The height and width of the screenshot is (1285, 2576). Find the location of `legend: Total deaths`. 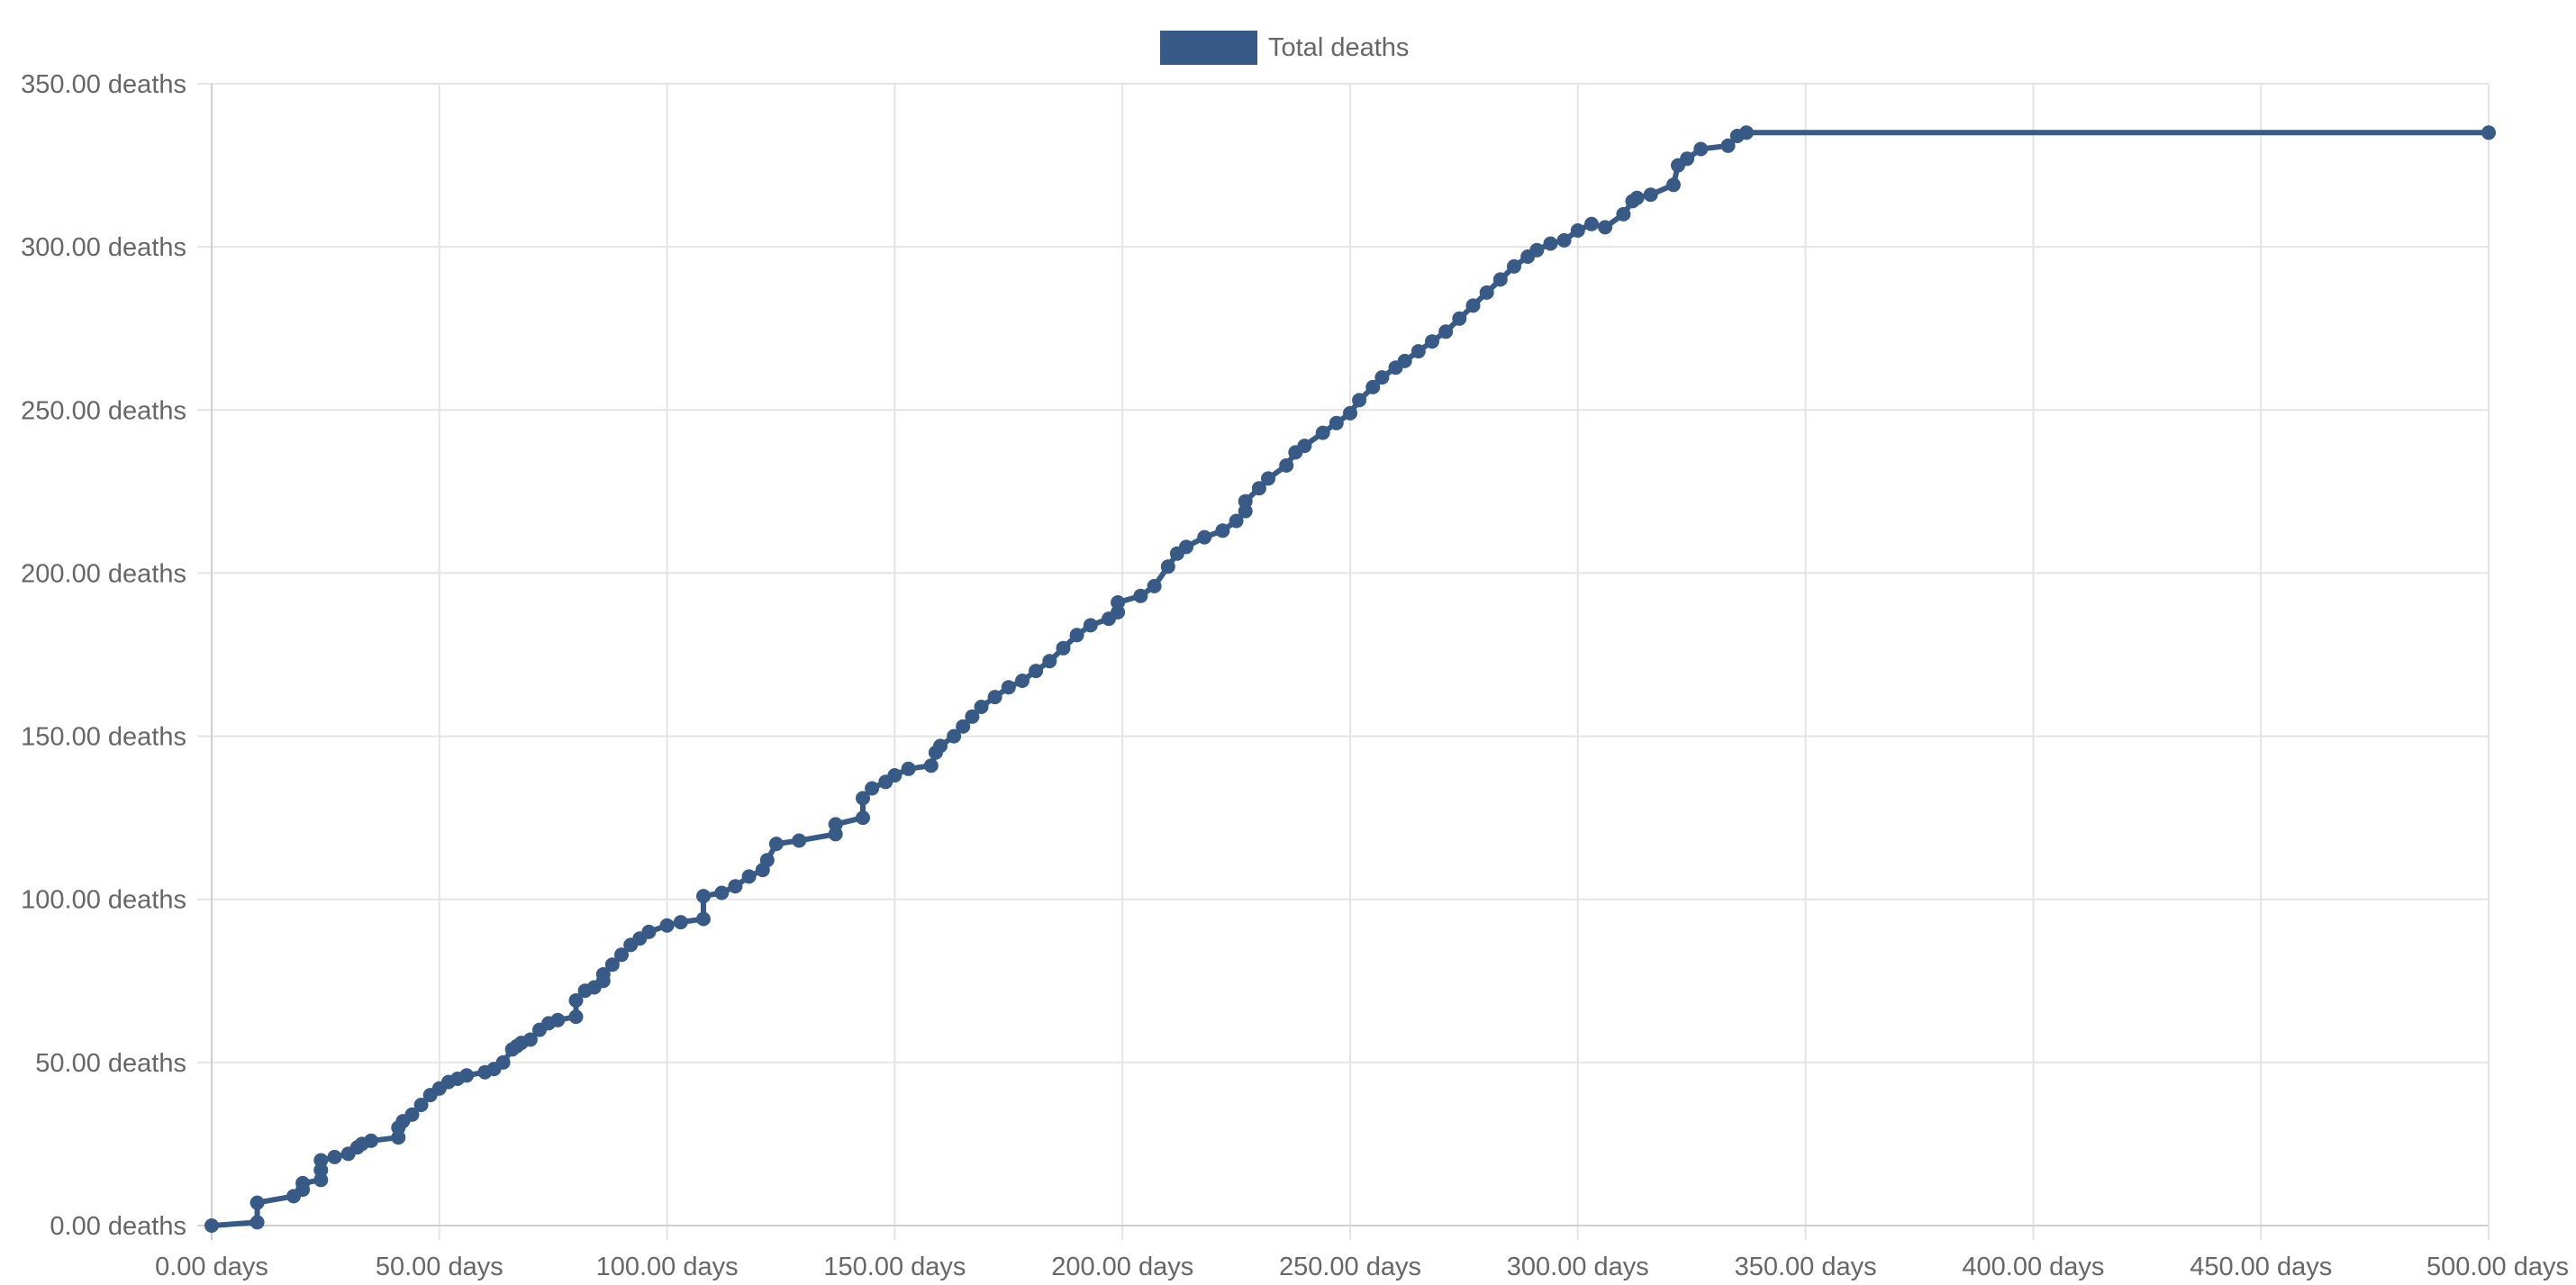

legend: Total deaths is located at coordinates (1285, 48).